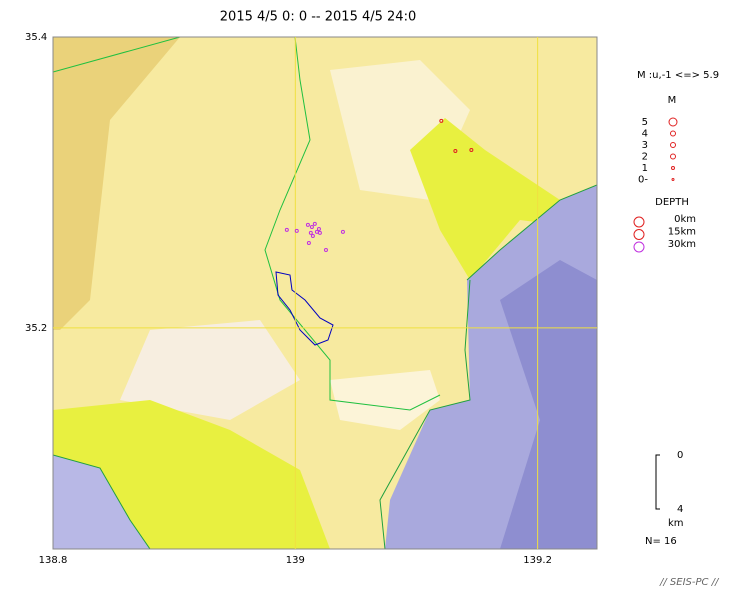 Image resolution: width=751 pixels, height=597 pixels. I want to click on x-tick-label: 138.8, so click(53, 560).